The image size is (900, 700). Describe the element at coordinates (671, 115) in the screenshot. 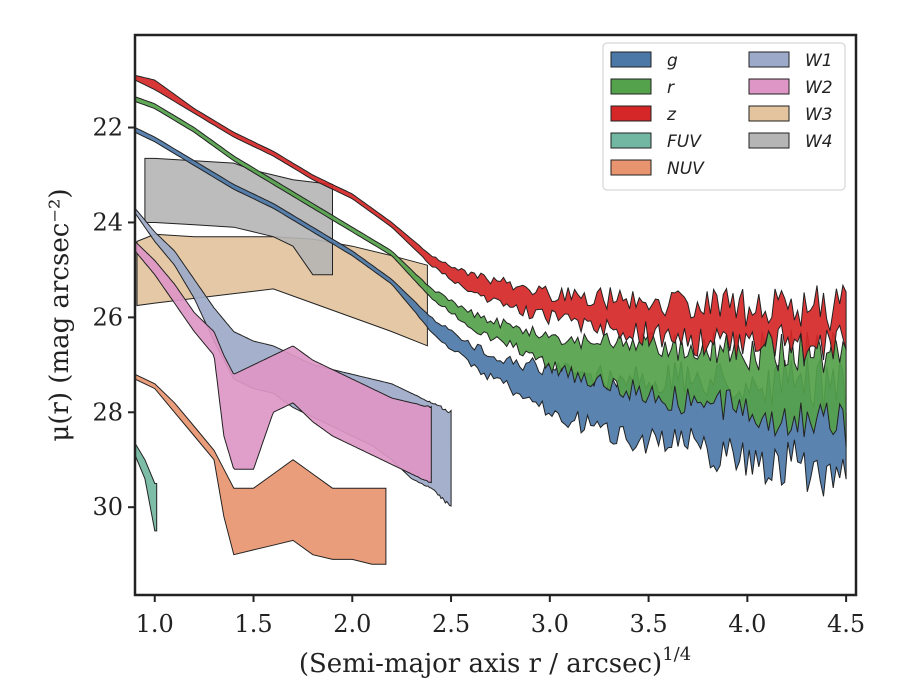

I see `legend-label-z: z` at that location.